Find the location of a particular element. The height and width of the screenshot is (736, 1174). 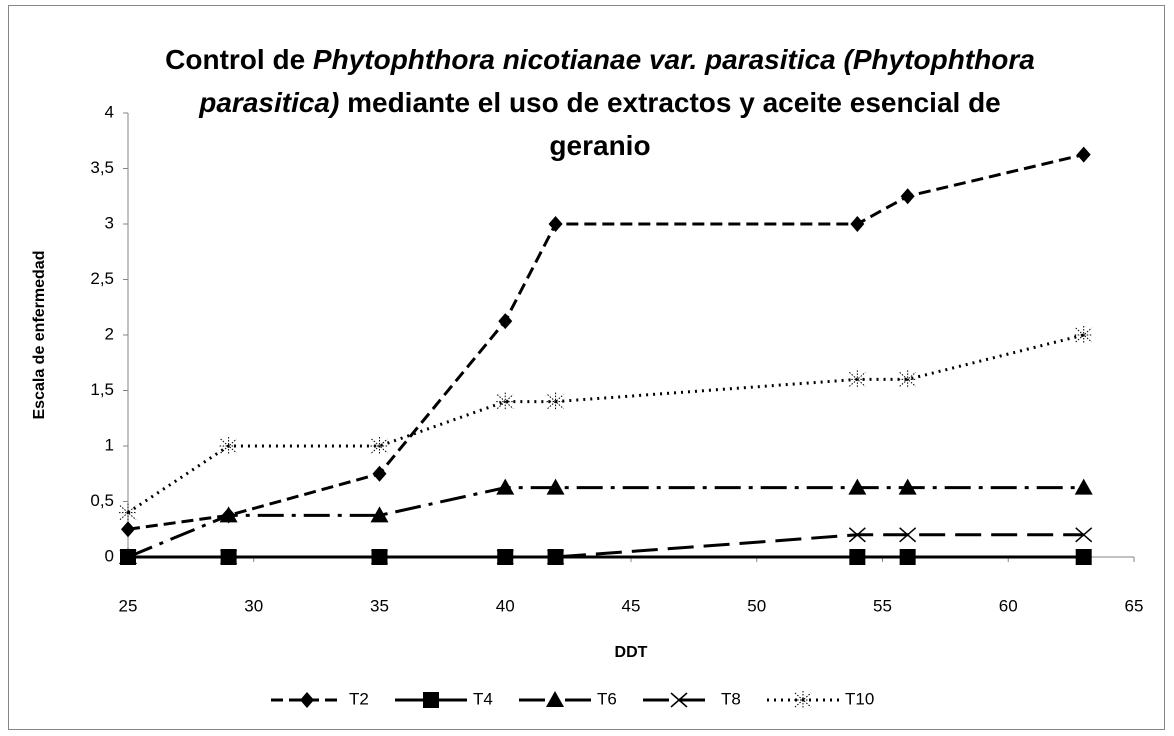

x-tick-label: 45 is located at coordinates (631, 605).